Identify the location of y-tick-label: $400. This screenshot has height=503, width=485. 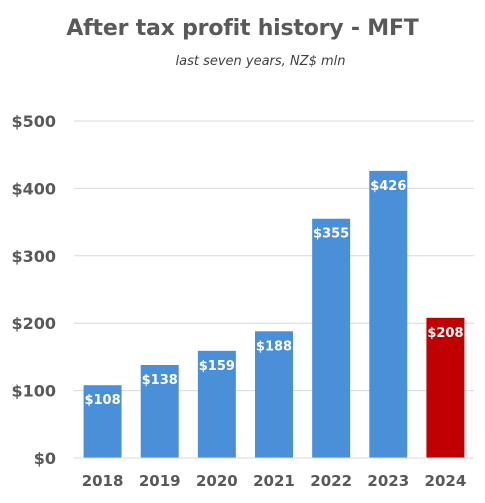
(33, 188).